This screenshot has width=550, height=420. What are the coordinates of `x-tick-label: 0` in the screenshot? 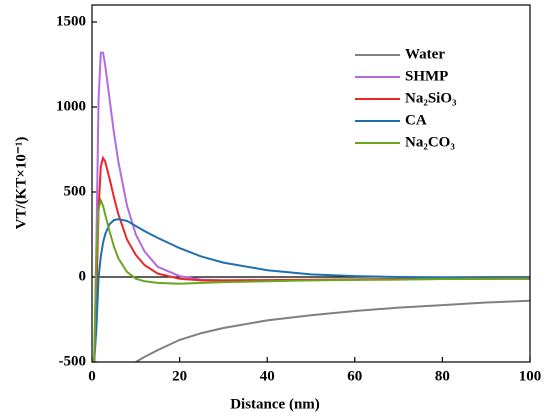 It's located at (92, 376).